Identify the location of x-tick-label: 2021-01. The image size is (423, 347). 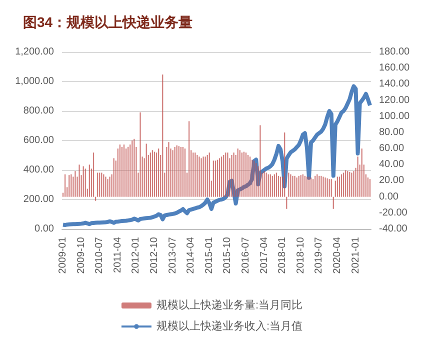
(356, 255).